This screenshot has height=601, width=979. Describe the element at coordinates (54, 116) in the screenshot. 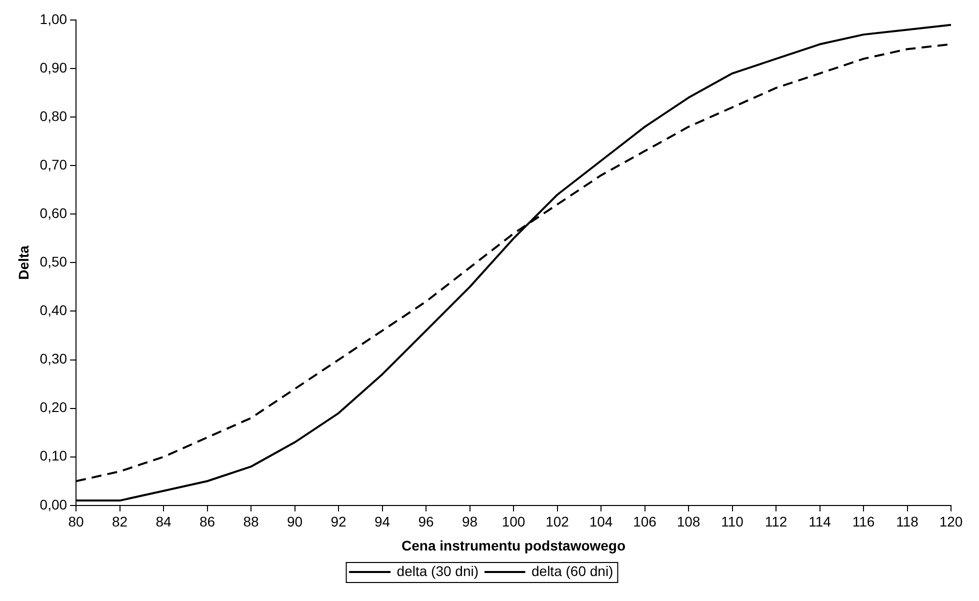

I see `y-tick-label: 0,80` at that location.